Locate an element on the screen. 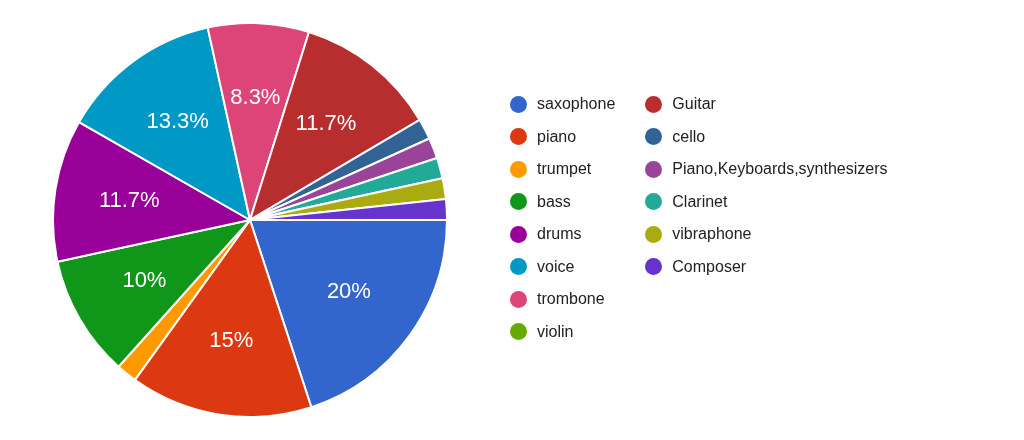  data-label: 15% is located at coordinates (231, 339).